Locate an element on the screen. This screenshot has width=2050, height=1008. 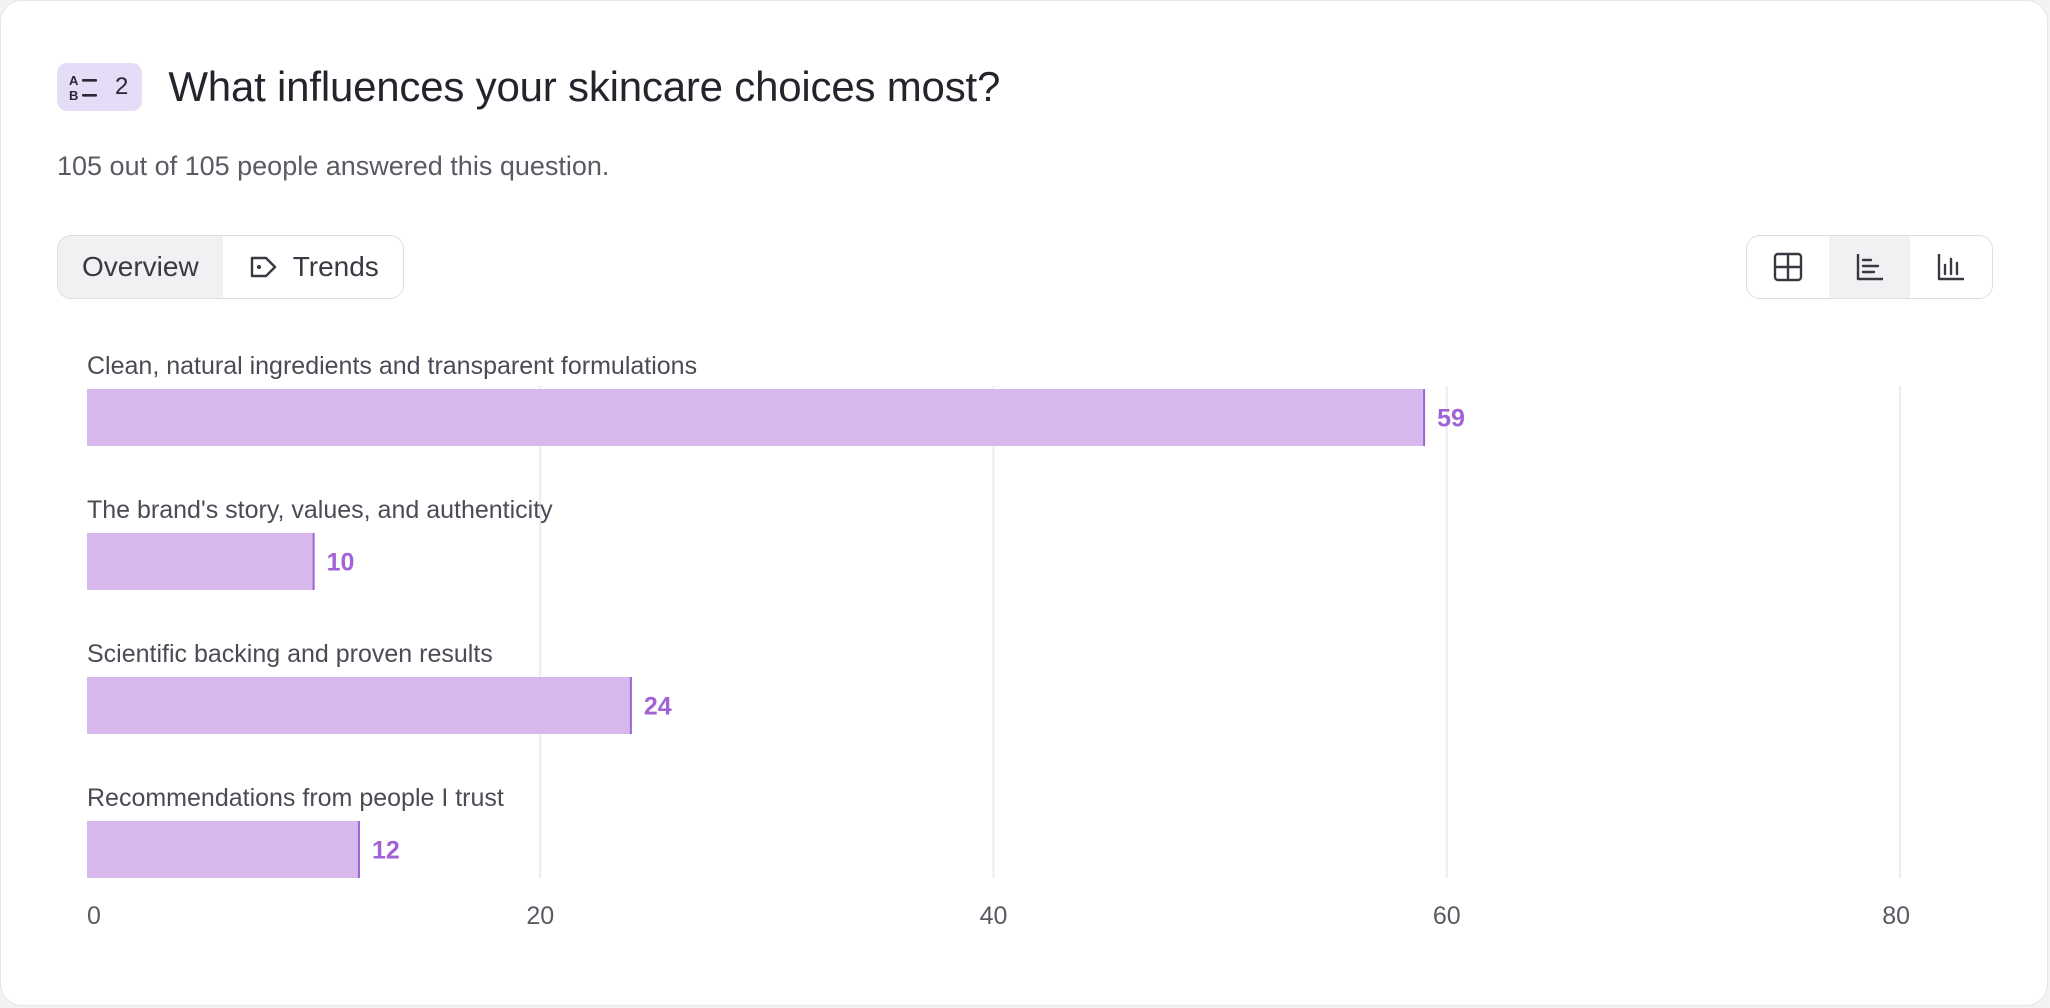
table-view-button is located at coordinates (1788, 267).